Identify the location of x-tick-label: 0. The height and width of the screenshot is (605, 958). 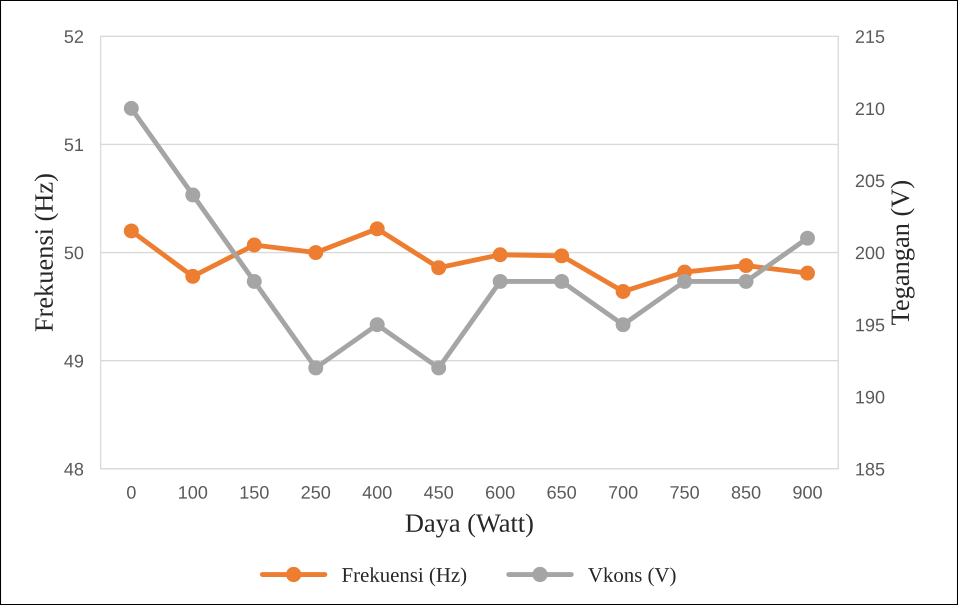
(131, 492).